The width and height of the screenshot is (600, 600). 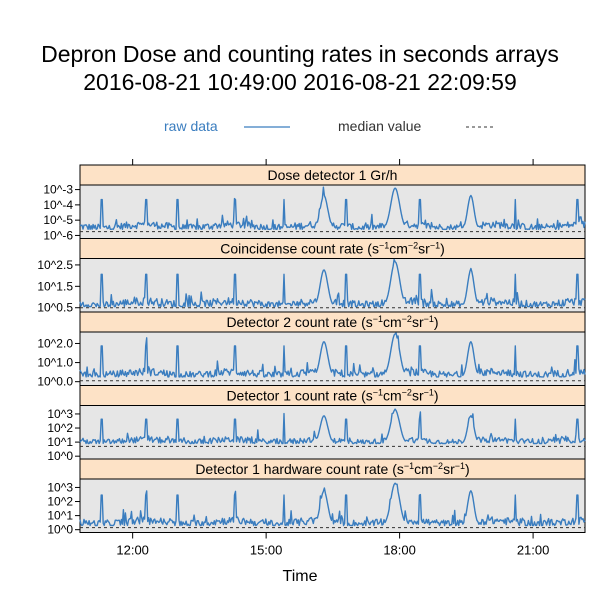 What do you see at coordinates (380, 126) in the screenshot?
I see `legend-median-label: median value` at bounding box center [380, 126].